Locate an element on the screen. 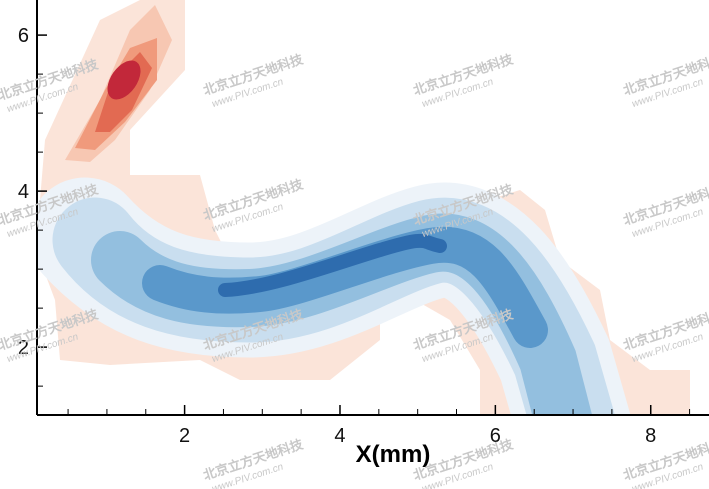 Image resolution: width=709 pixels, height=489 pixels. y-tick-label: 2 is located at coordinates (23, 348).